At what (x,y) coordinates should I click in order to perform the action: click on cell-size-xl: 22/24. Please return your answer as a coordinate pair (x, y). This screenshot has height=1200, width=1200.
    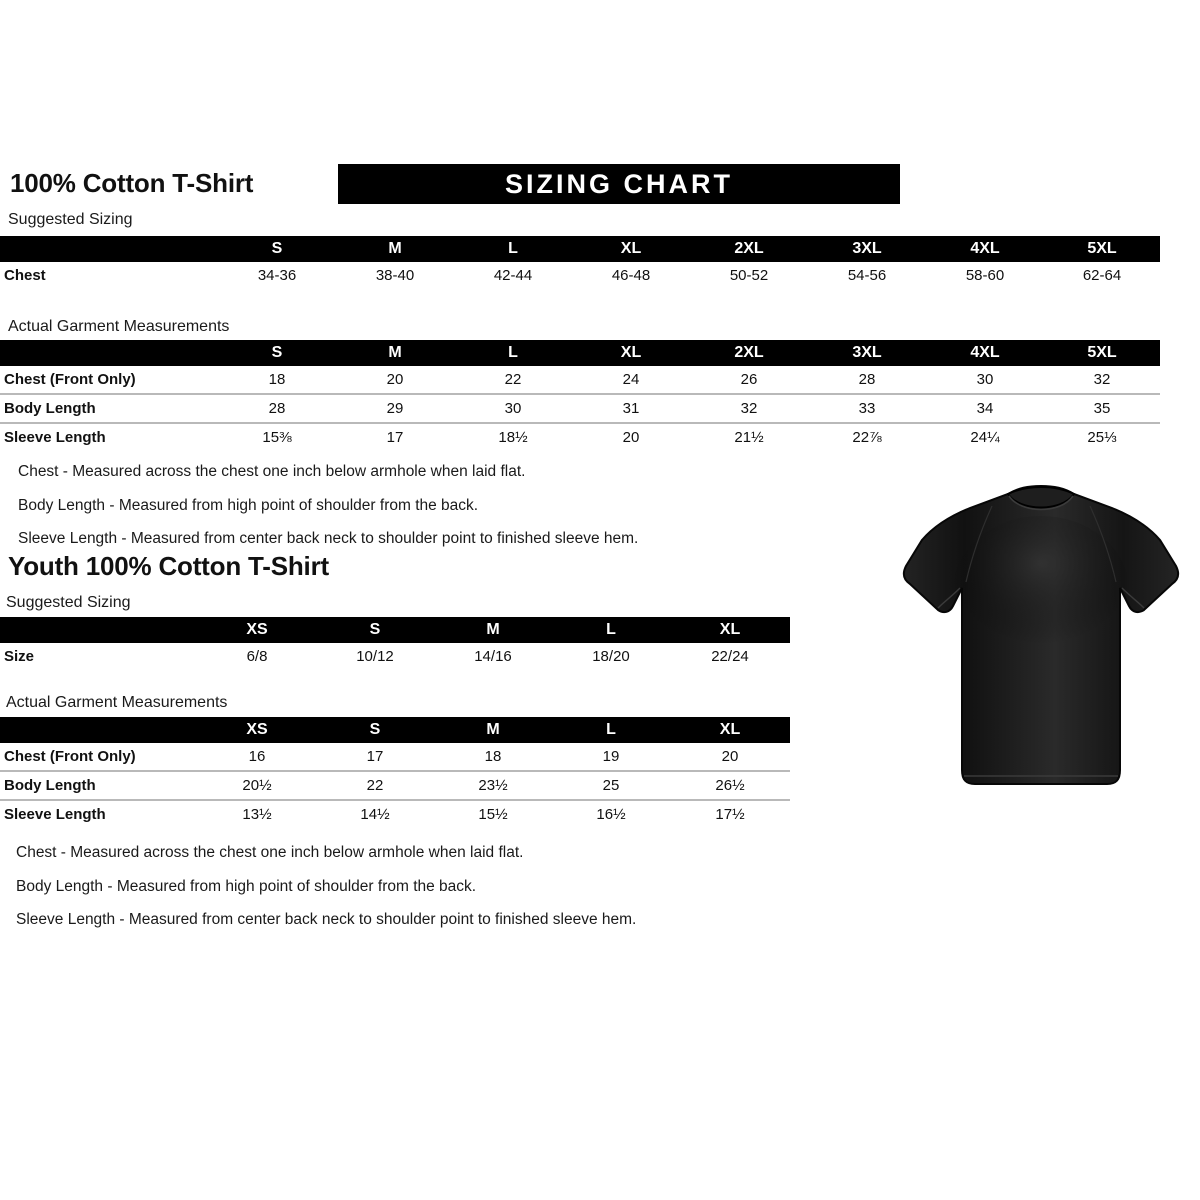
    Looking at the image, I should click on (730, 656).